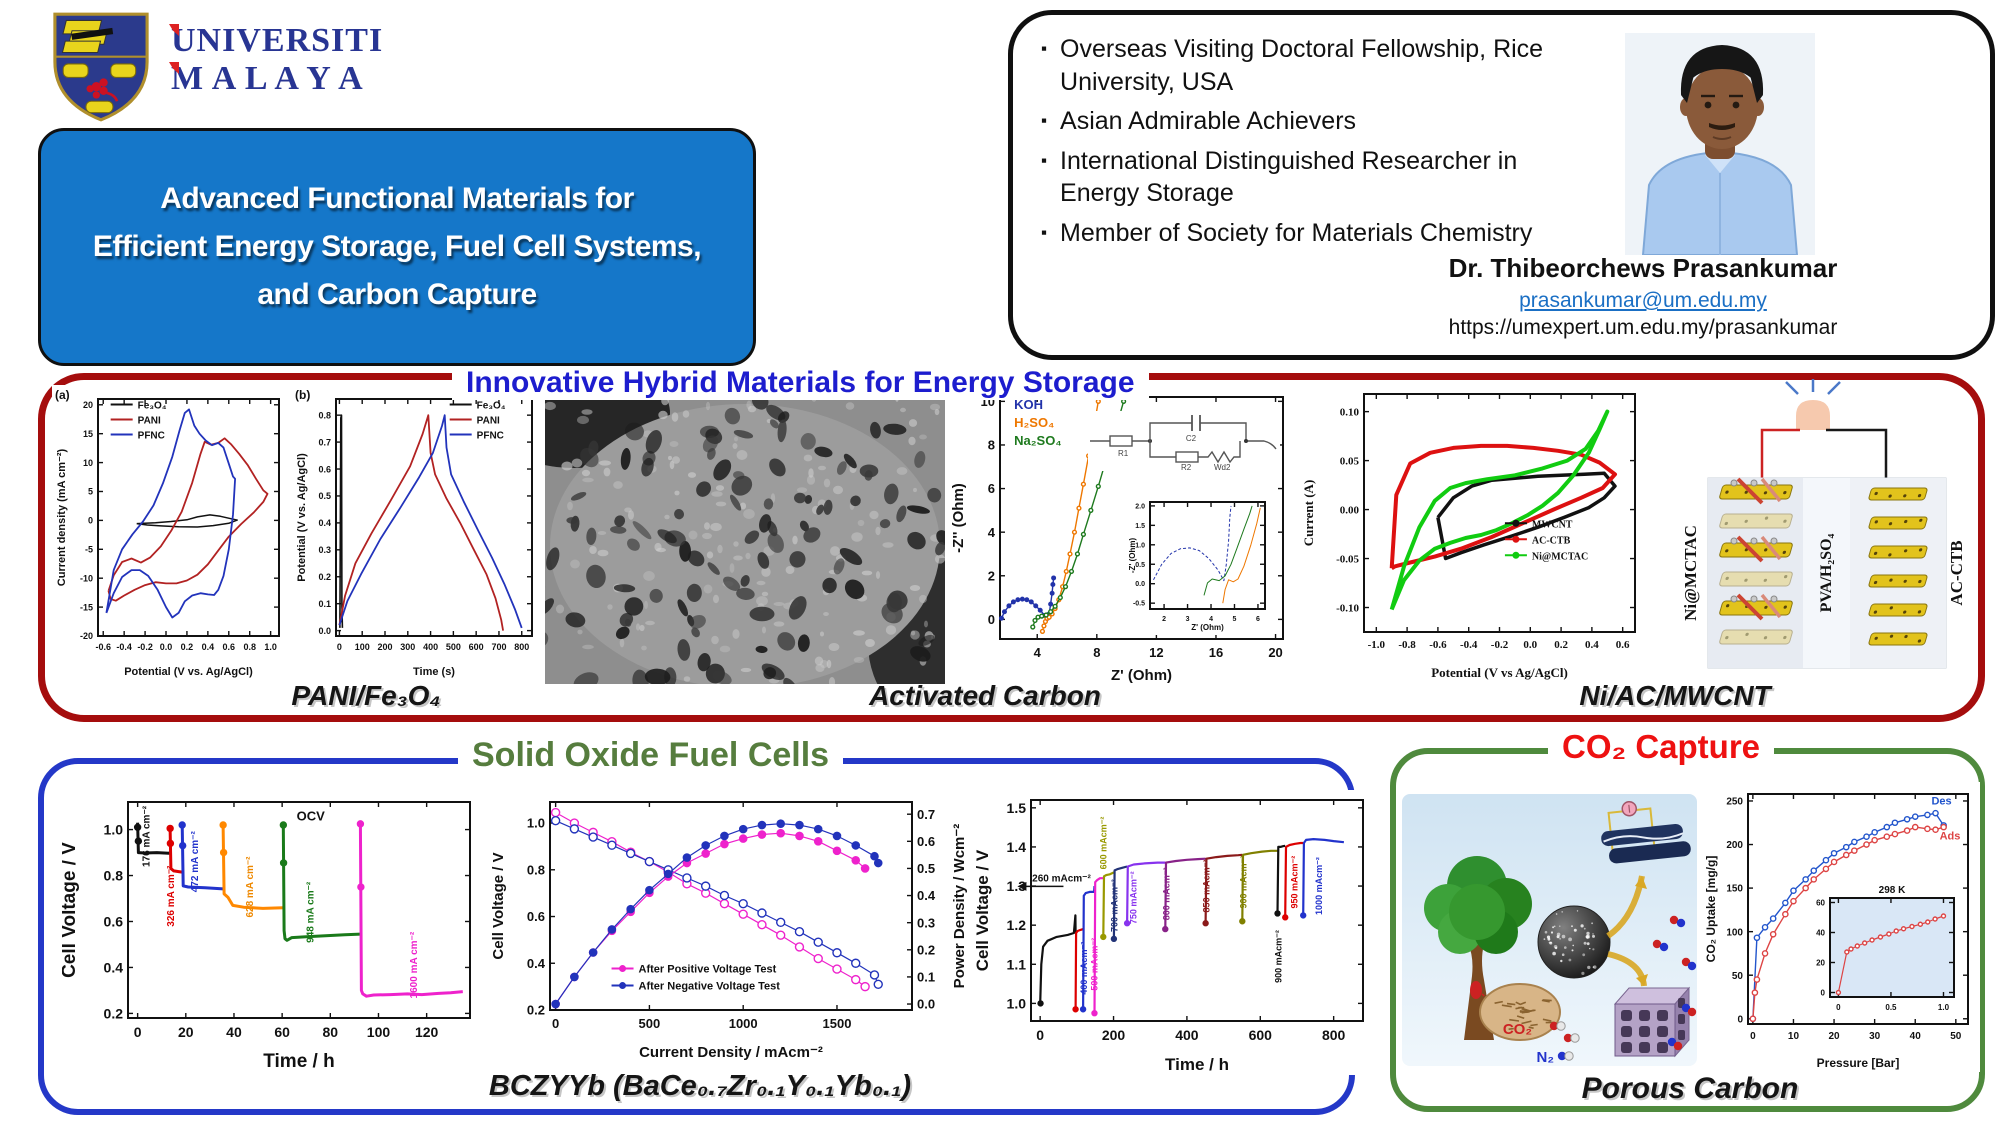  Describe the element at coordinates (1734, 845) in the screenshot. I see `svg-text: 200` at that location.